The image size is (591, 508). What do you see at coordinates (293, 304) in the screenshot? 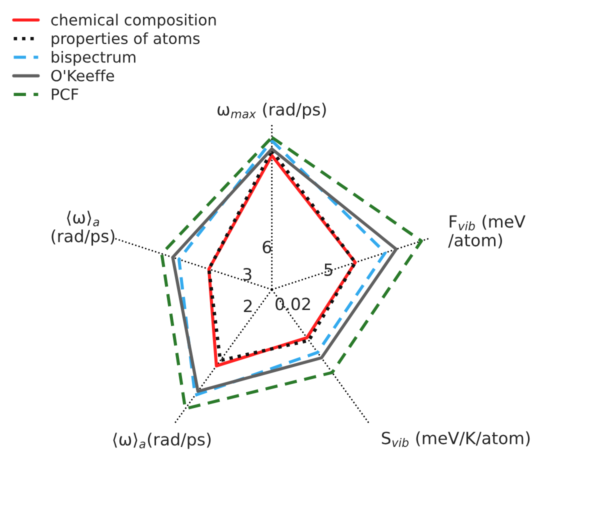
I see `text: 0.02` at bounding box center [293, 304].